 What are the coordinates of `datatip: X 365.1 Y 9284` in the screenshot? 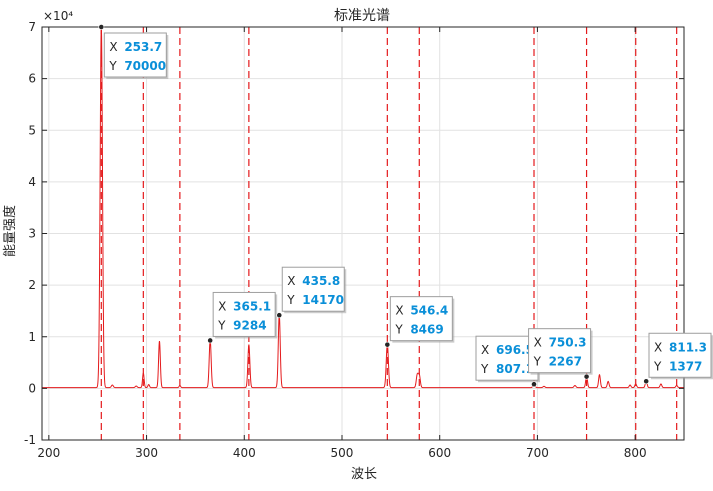 It's located at (242, 317).